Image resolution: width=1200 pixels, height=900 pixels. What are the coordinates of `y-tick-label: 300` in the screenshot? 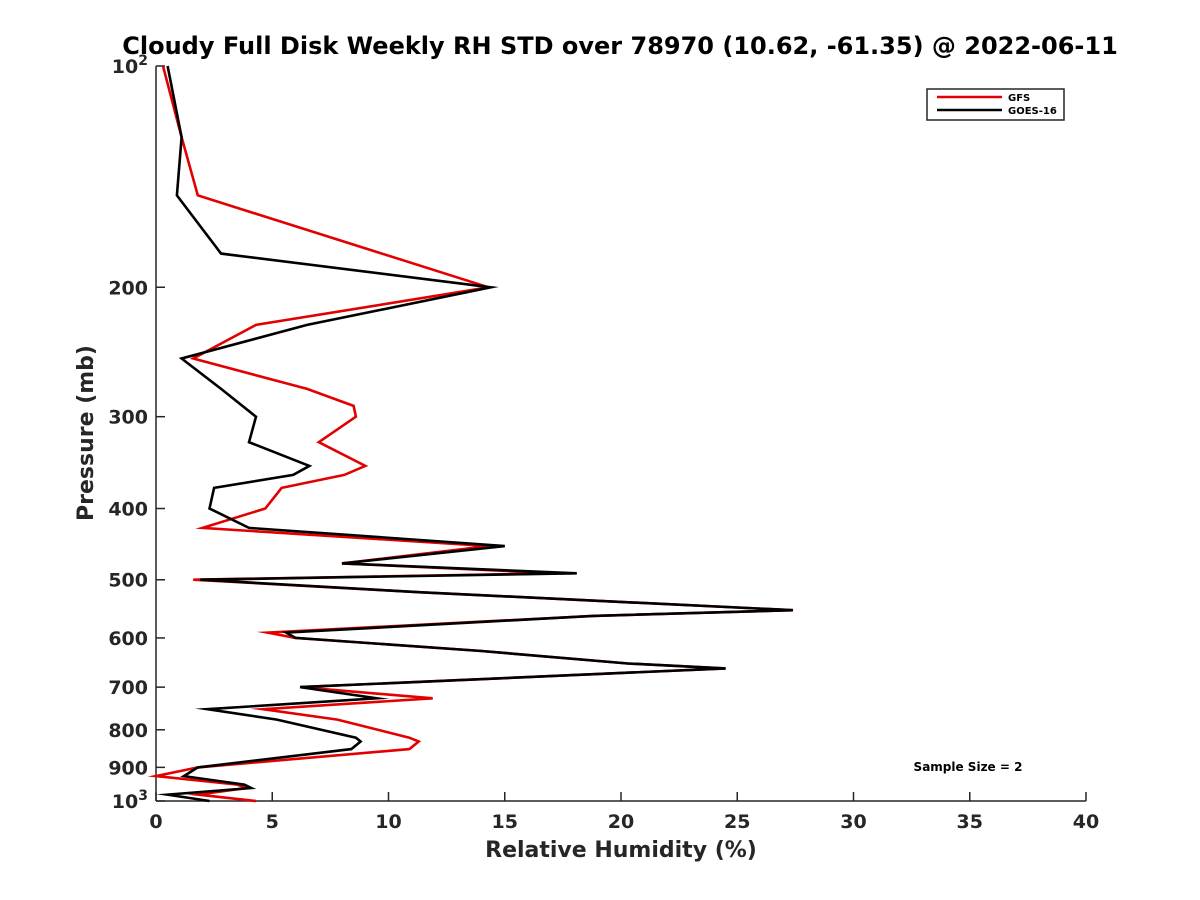 It's located at (128, 418).